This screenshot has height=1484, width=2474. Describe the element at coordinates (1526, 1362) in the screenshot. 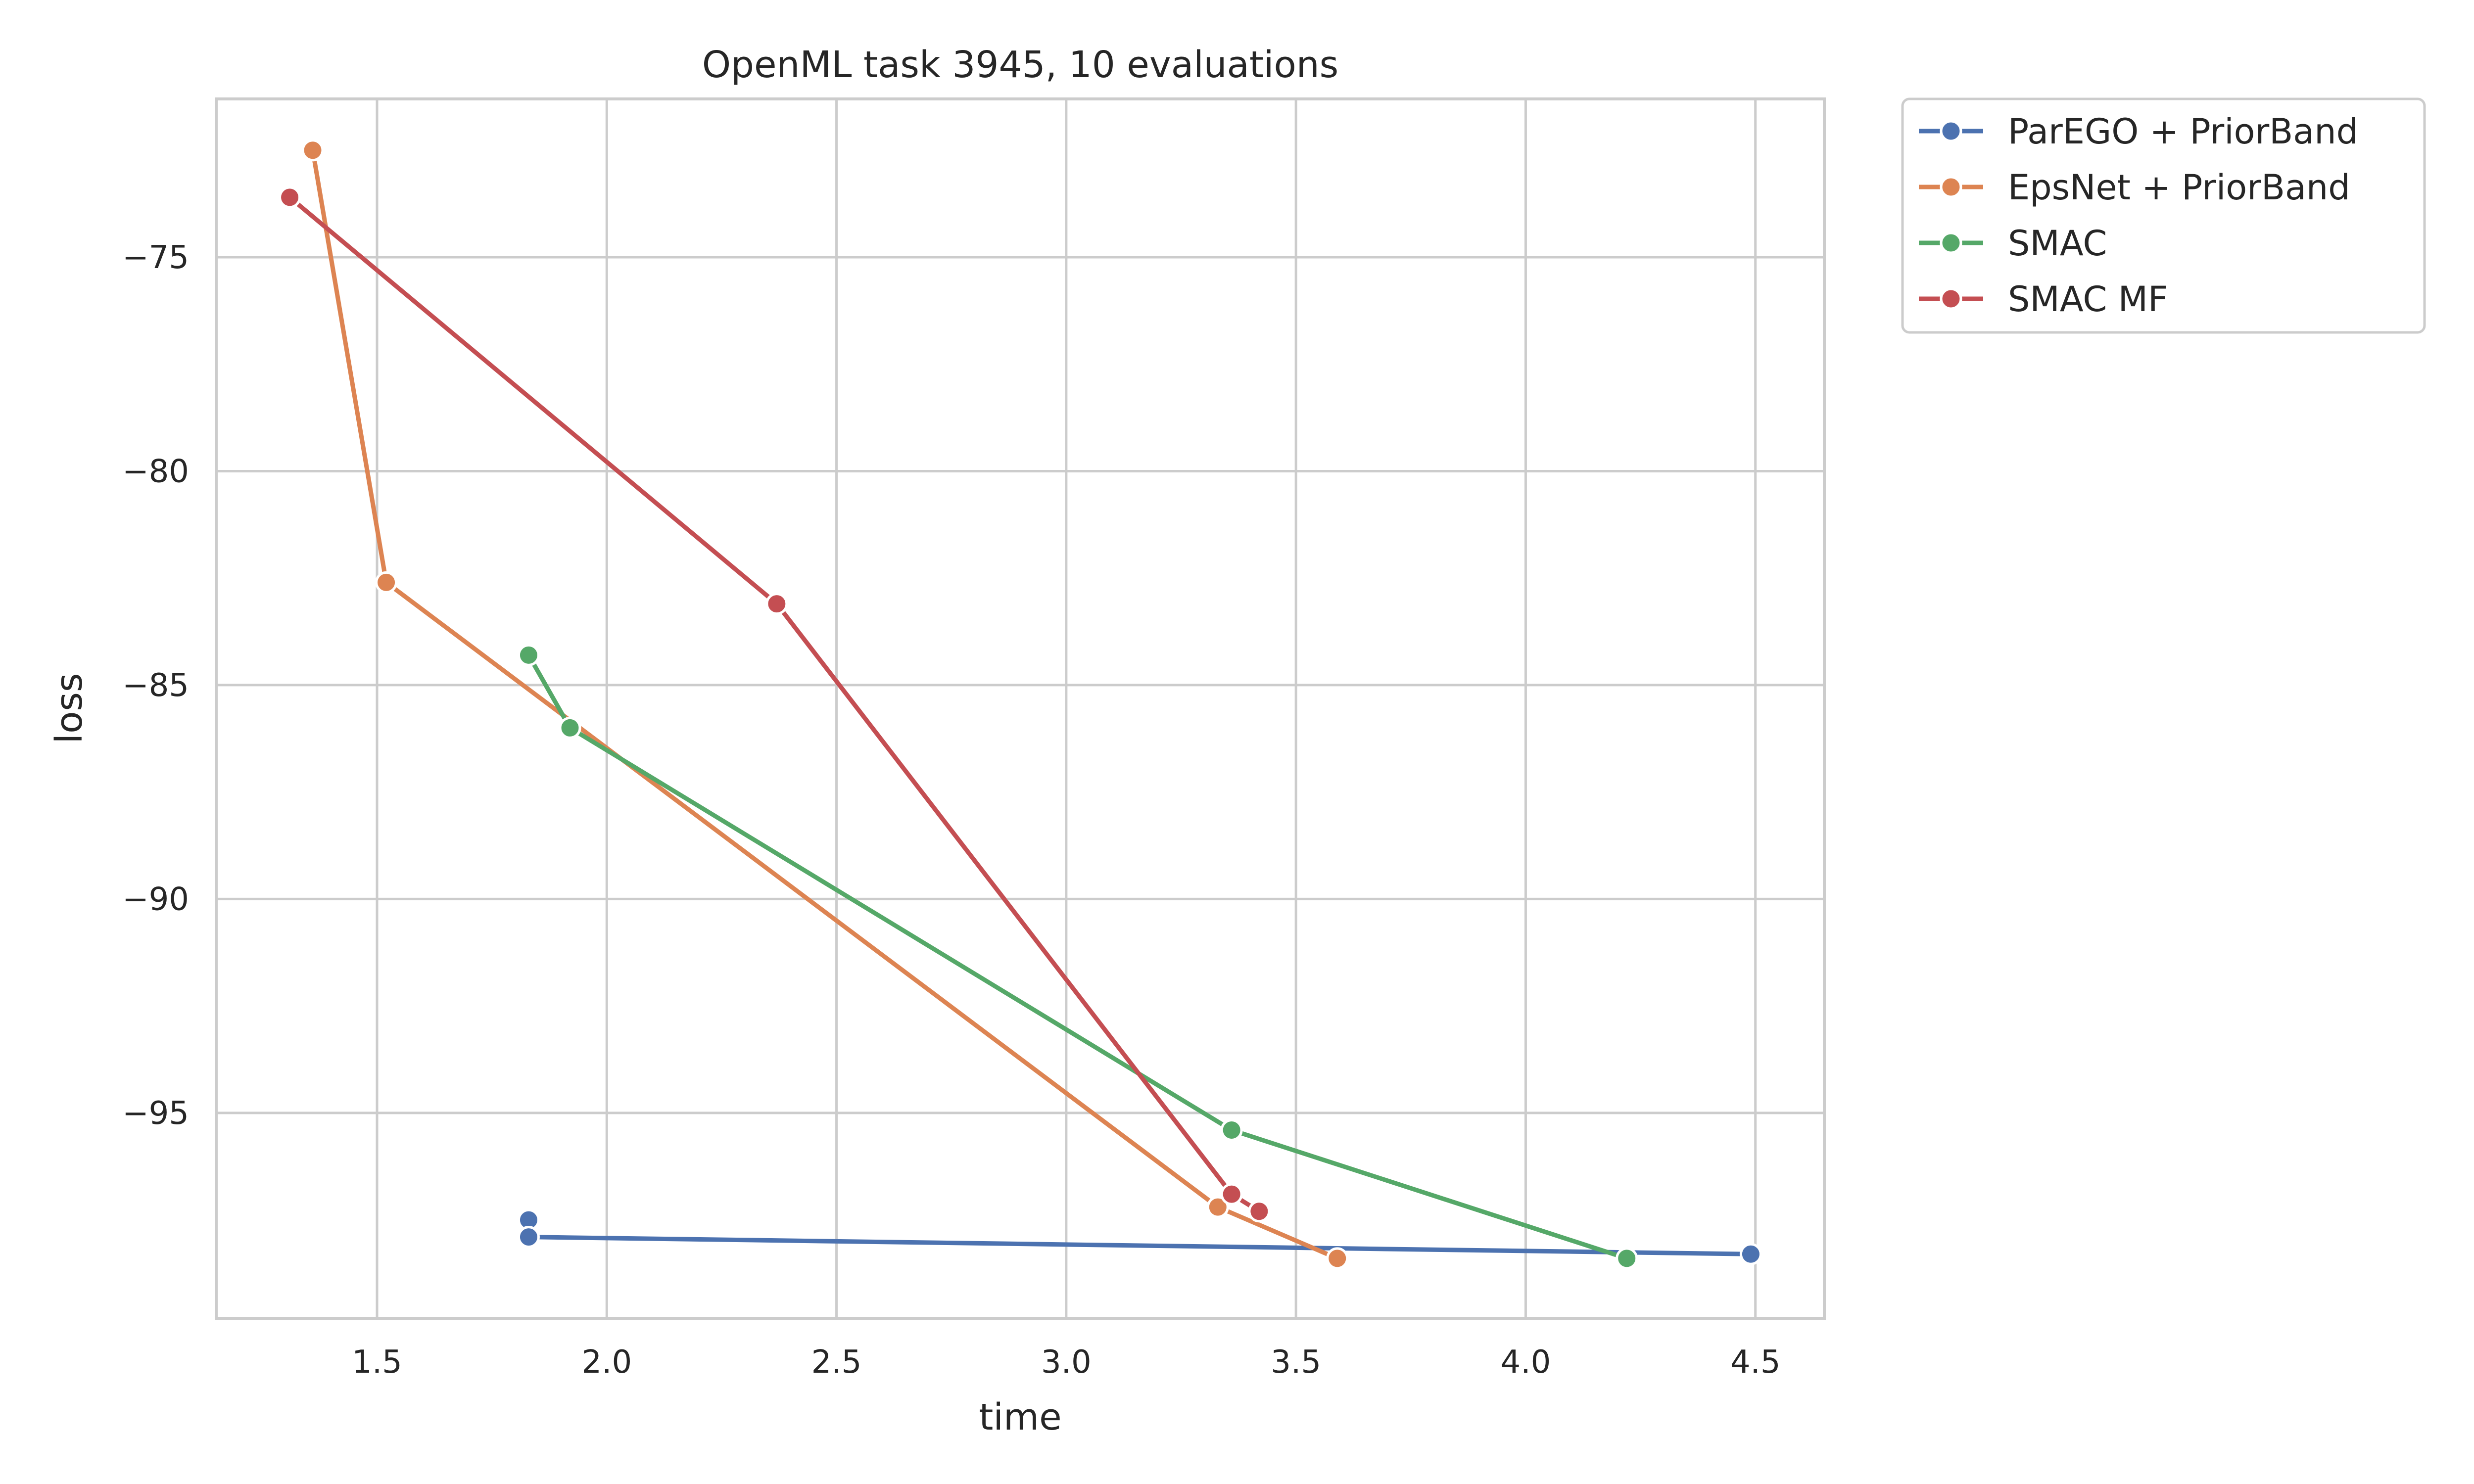

I see `x-tick-label: 4.0` at that location.